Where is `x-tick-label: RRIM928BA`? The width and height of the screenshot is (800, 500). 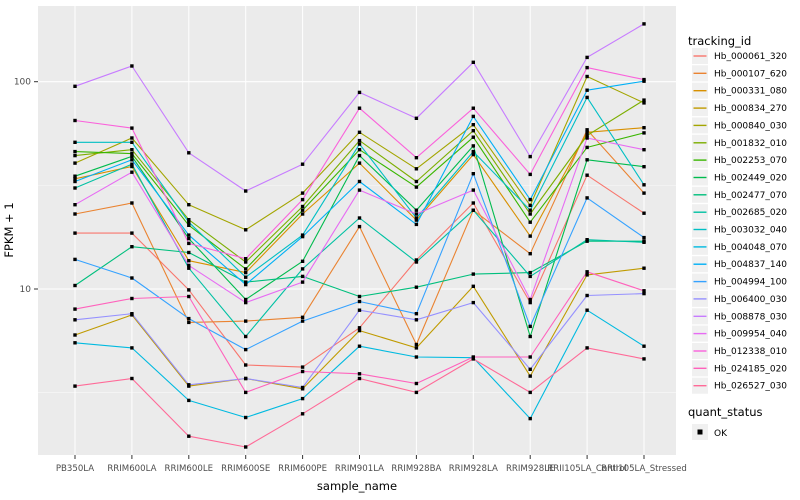 x-tick-label: RRIM928BA is located at coordinates (416, 469).